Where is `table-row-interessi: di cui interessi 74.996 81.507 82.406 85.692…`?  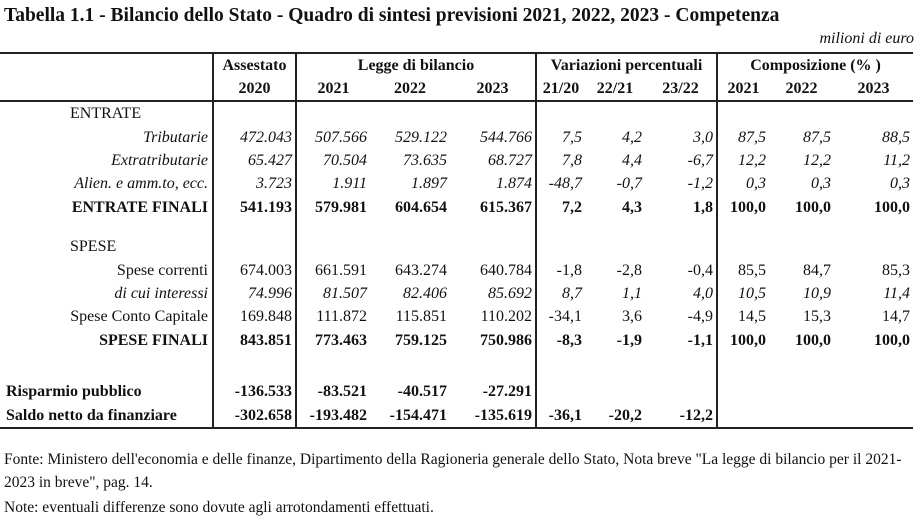
table-row-interessi: di cui interessi 74.996 81.507 82.406 85.692… is located at coordinates (456, 294).